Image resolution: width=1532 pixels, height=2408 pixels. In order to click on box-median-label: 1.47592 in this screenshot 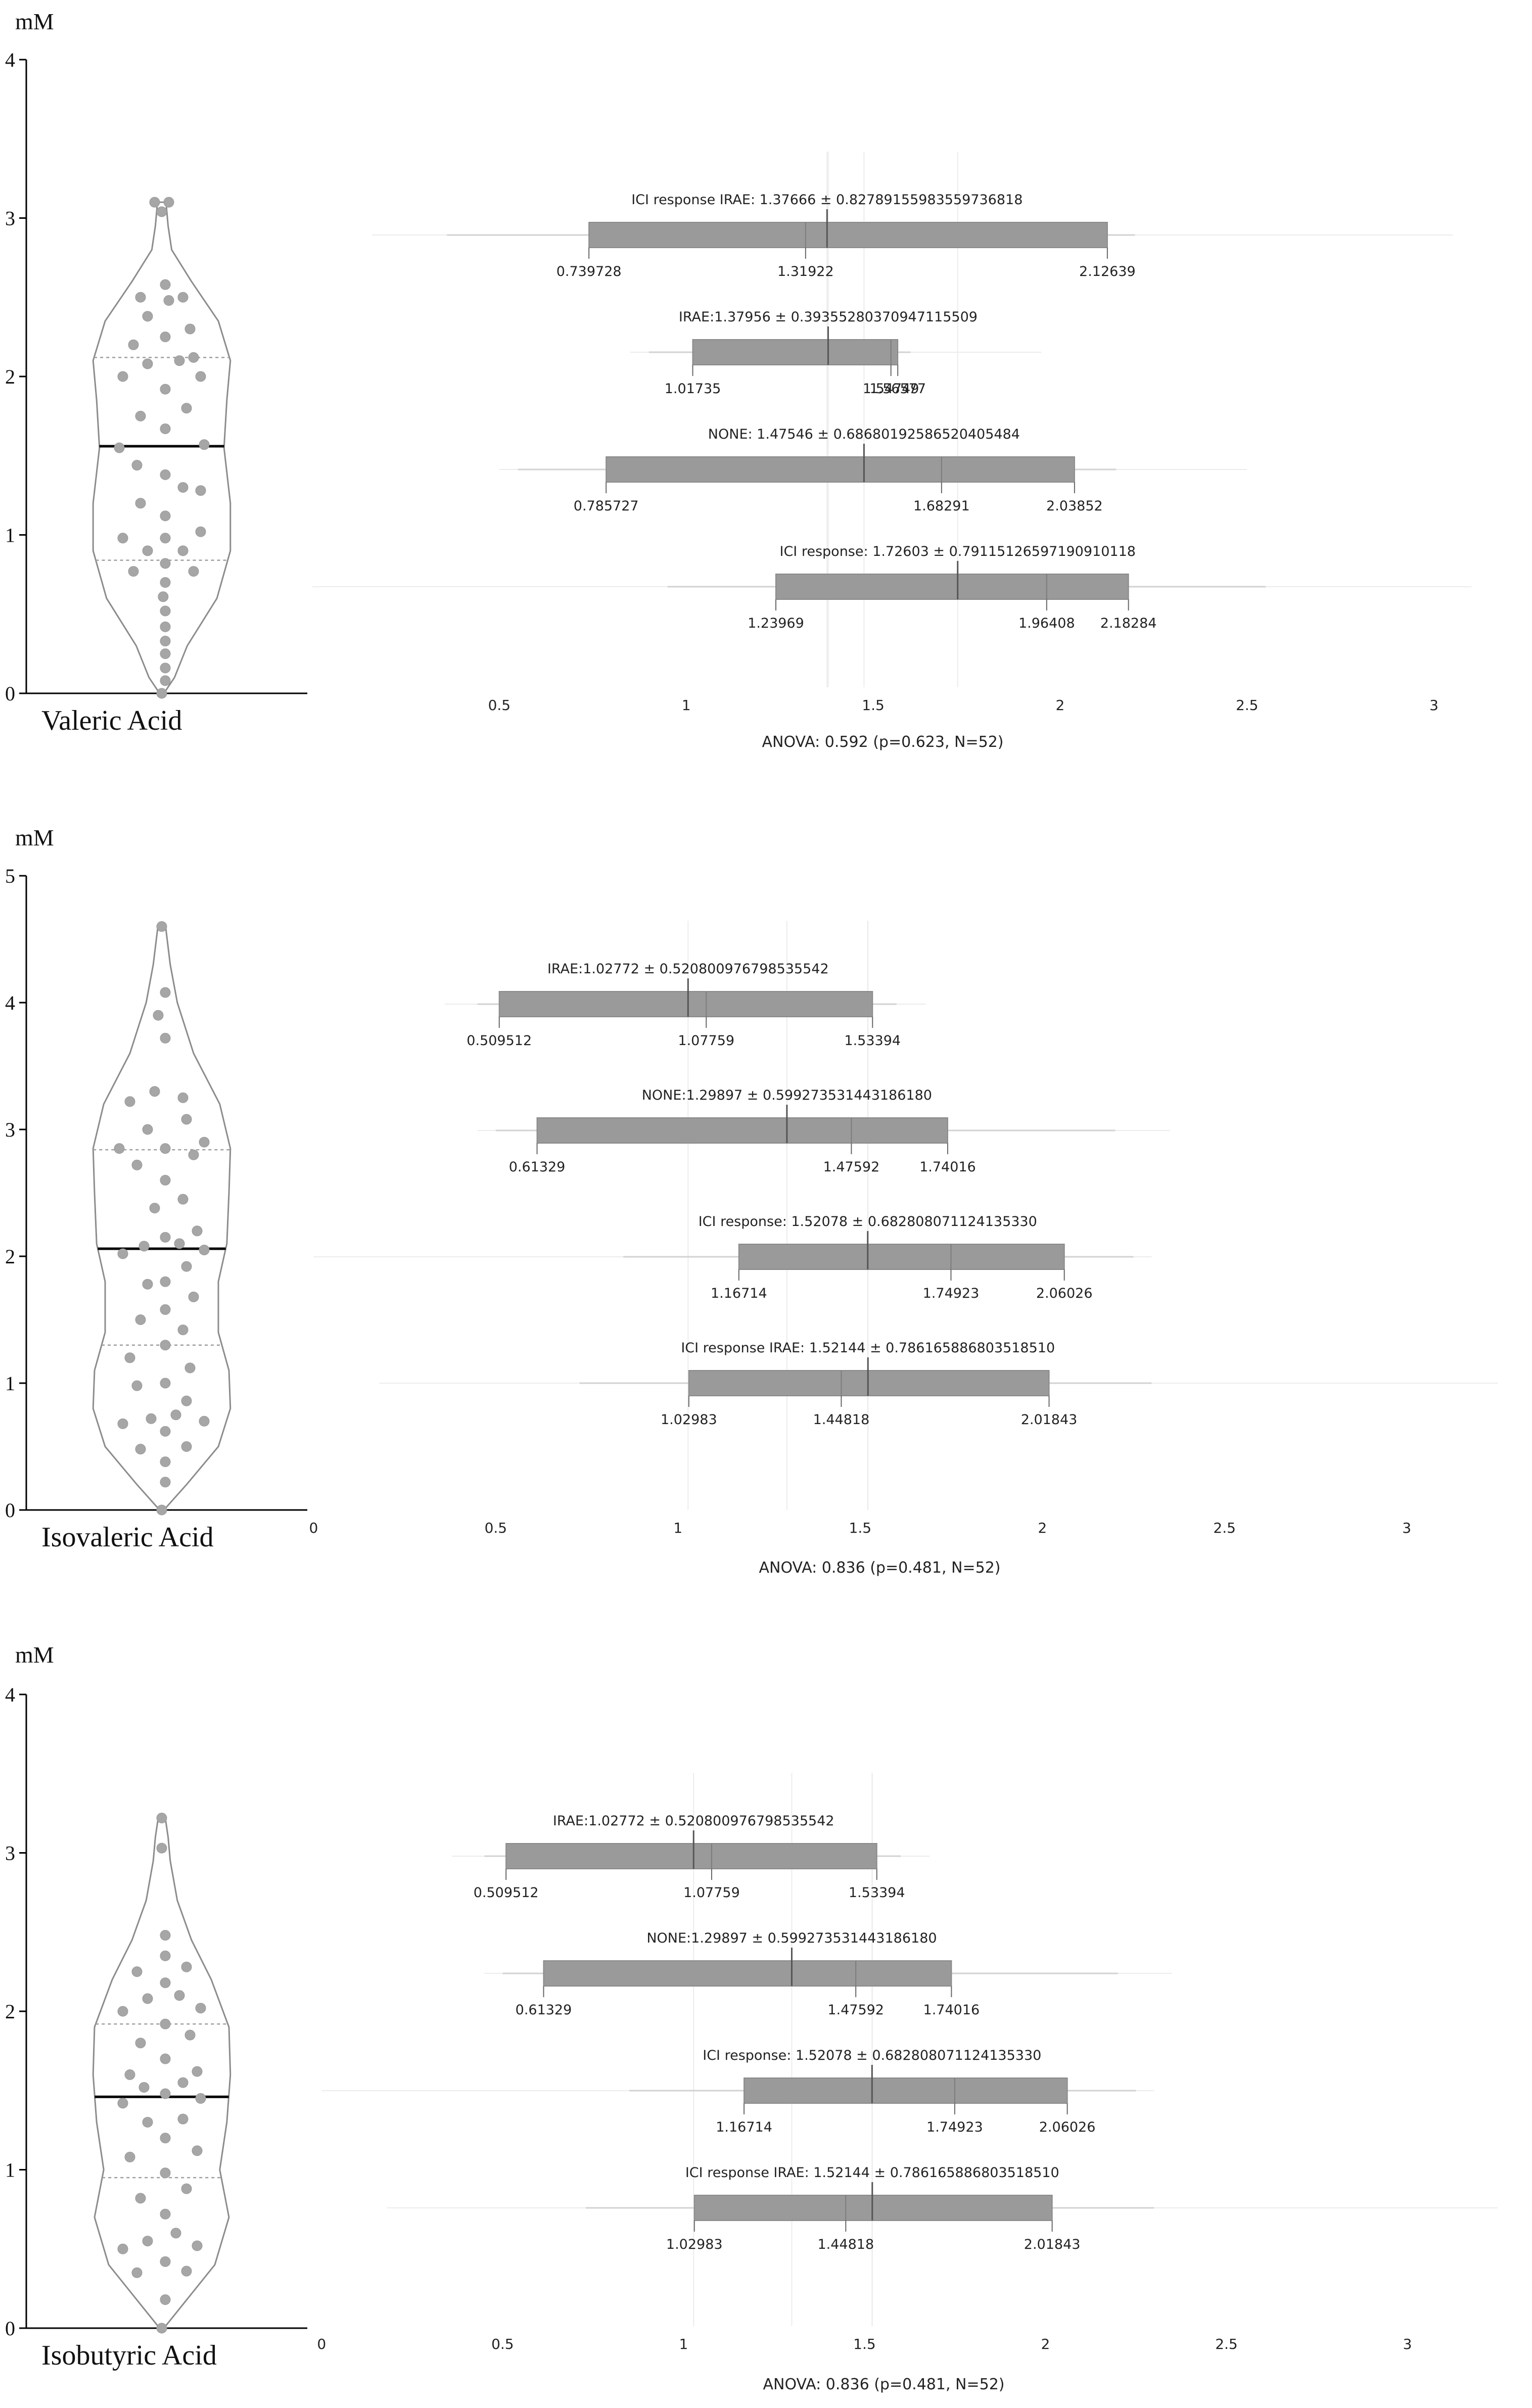, I will do `click(855, 2010)`.